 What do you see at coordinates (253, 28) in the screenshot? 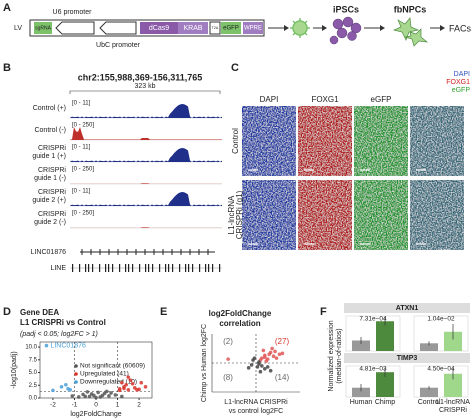
I see `wpre-box` at bounding box center [253, 28].